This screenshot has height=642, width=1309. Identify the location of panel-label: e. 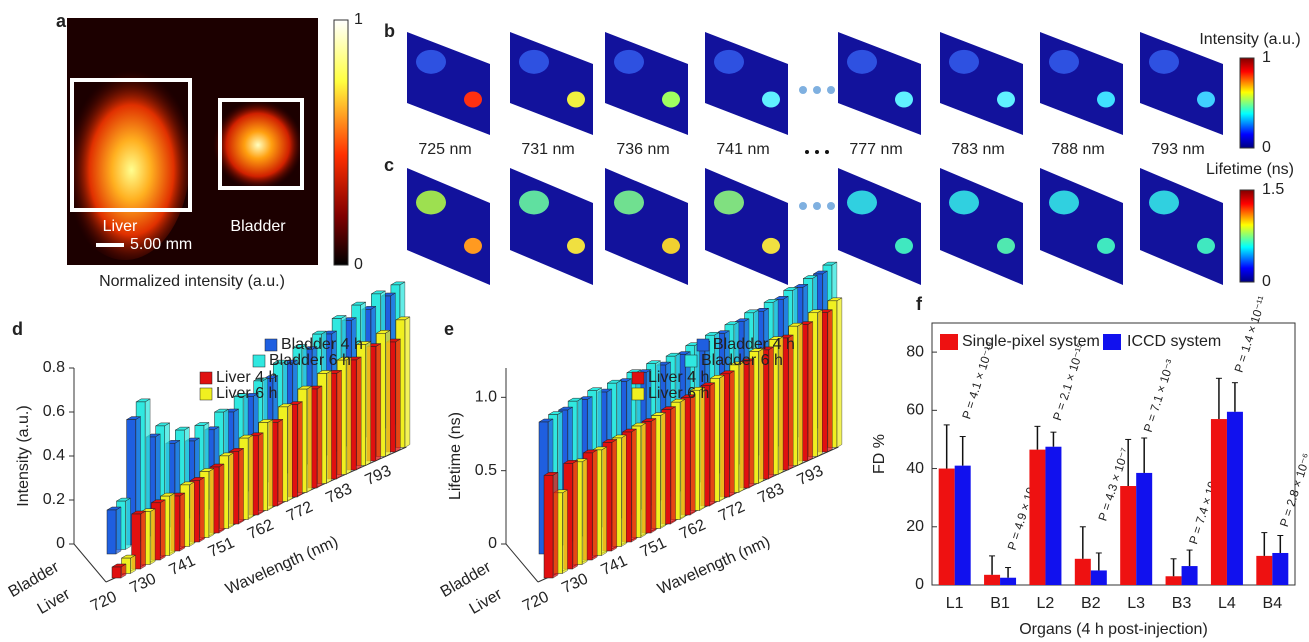
(449, 329).